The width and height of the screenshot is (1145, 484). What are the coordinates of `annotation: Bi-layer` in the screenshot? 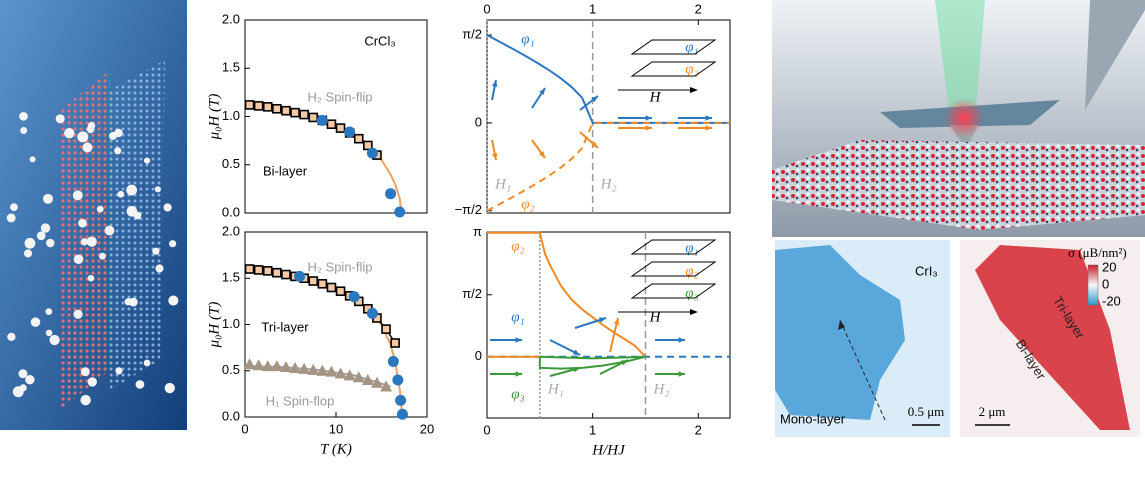 It's located at (285, 170).